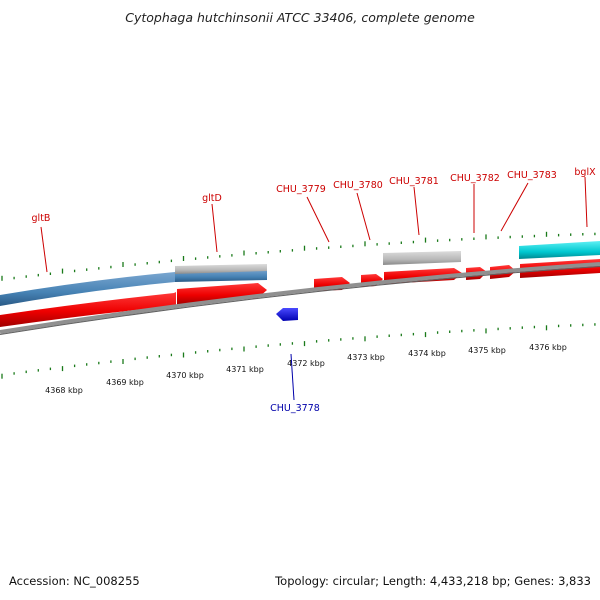 This screenshot has width=600, height=600. What do you see at coordinates (88, 309) in the screenshot?
I see `cds-gltB` at bounding box center [88, 309].